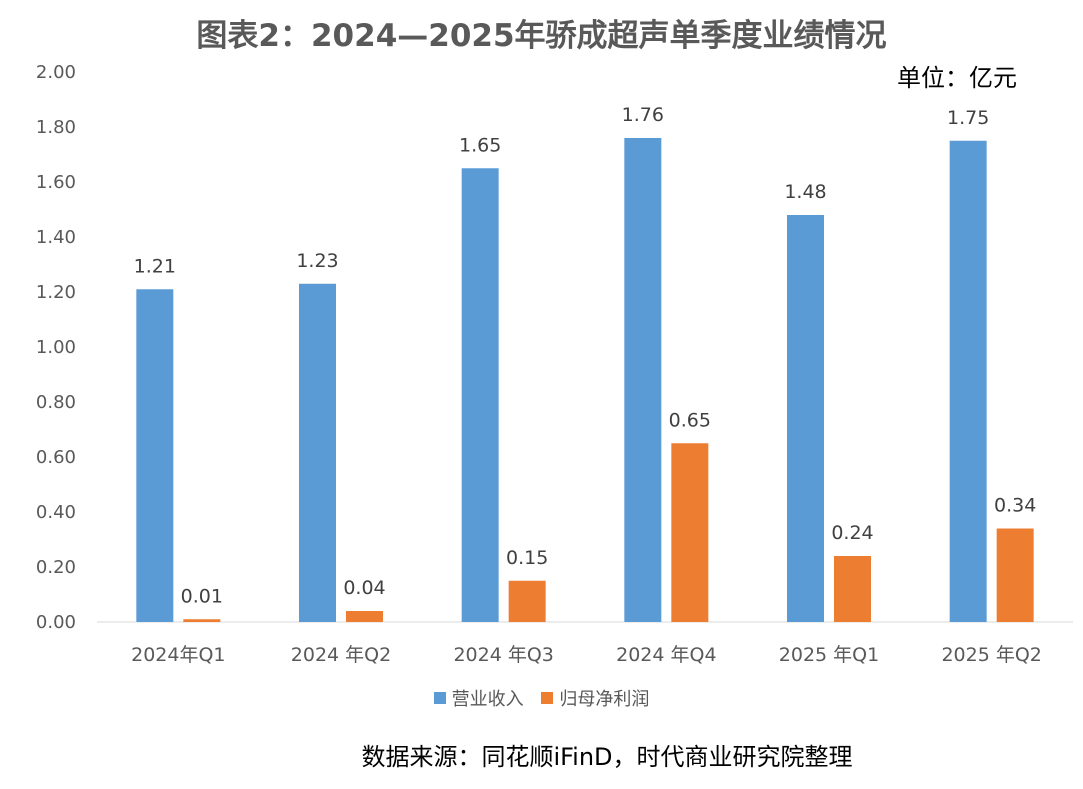  I want to click on source-note: 数据来源：同花顺iFinD，时代商业研究院整理, so click(607, 757).